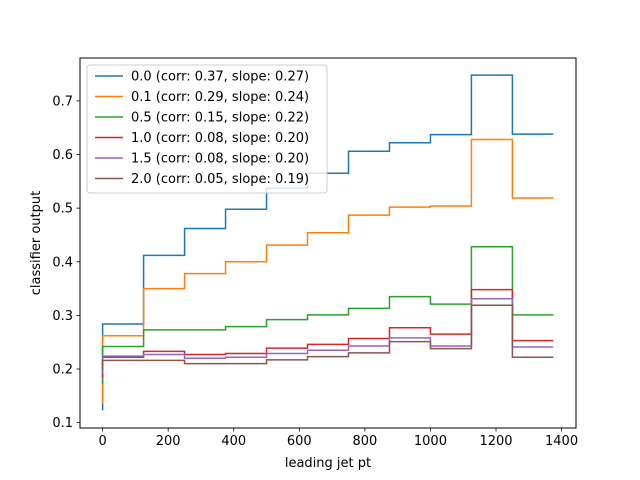 The width and height of the screenshot is (640, 480). Describe the element at coordinates (364, 441) in the screenshot. I see `x-tick-label: 800` at that location.